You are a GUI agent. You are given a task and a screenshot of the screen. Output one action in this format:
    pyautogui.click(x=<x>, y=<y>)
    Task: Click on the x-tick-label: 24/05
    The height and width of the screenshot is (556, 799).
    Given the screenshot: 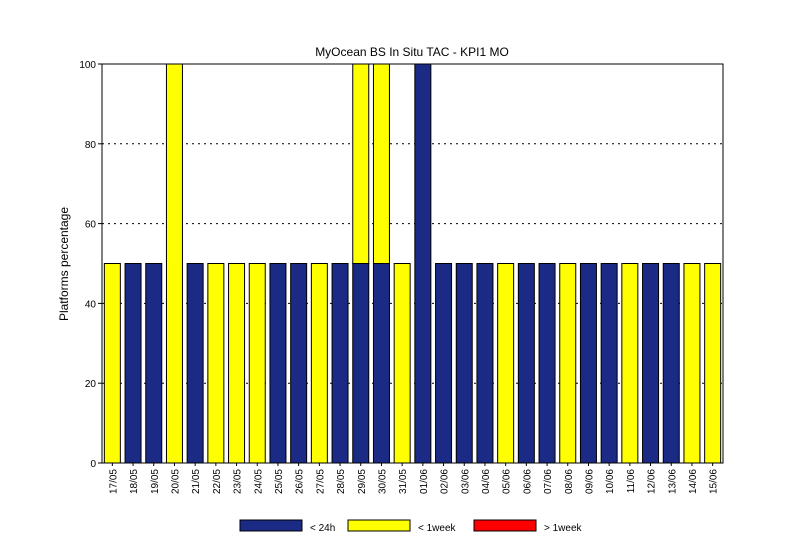 What is the action you would take?
    pyautogui.click(x=258, y=481)
    